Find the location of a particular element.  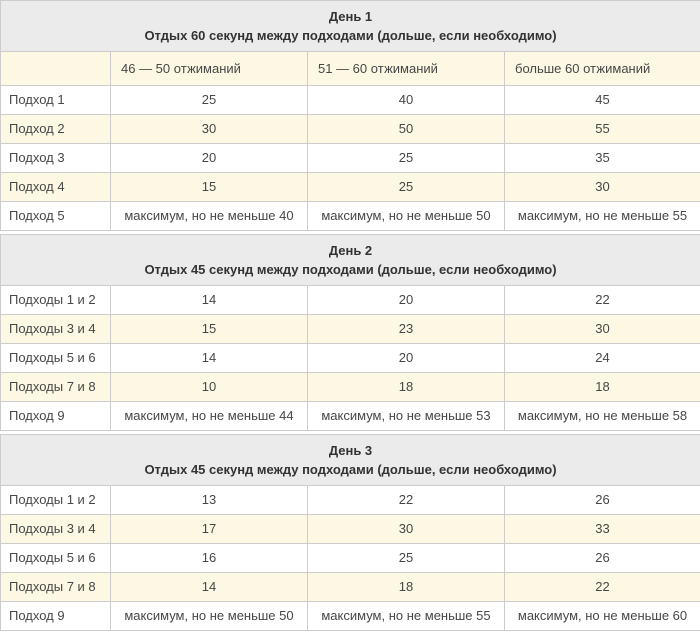

column-header-empty-cell is located at coordinates (56, 69).